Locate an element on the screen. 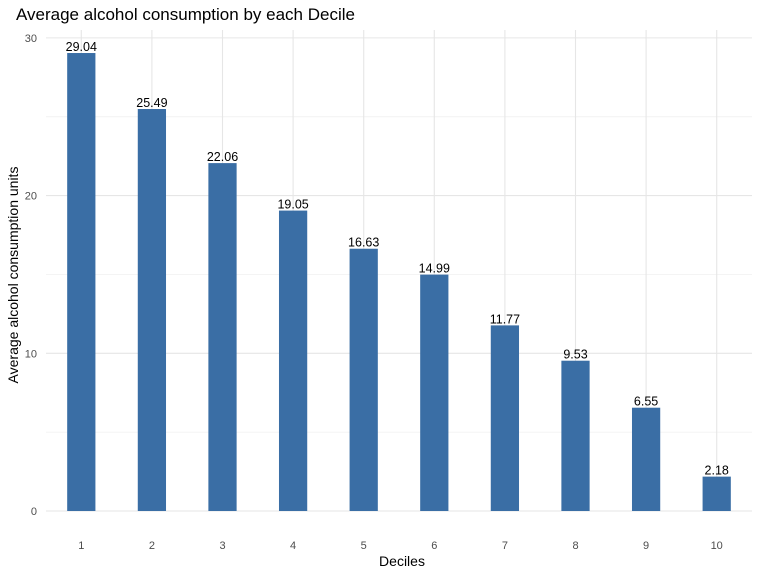  x-tick-label: 3 is located at coordinates (222, 546).